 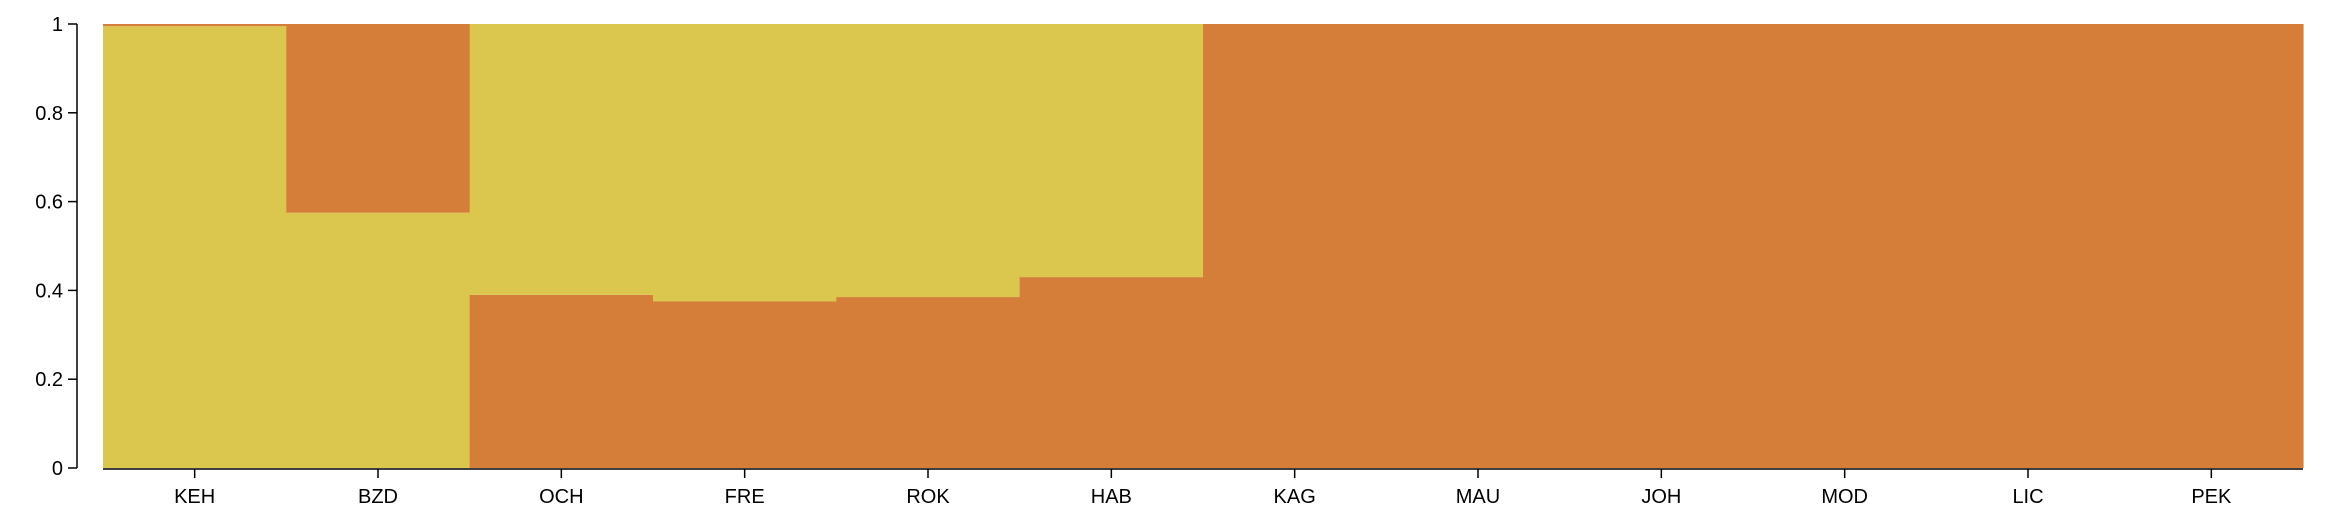 What do you see at coordinates (49, 203) in the screenshot?
I see `y-tick-label-0.6: 0.6` at bounding box center [49, 203].